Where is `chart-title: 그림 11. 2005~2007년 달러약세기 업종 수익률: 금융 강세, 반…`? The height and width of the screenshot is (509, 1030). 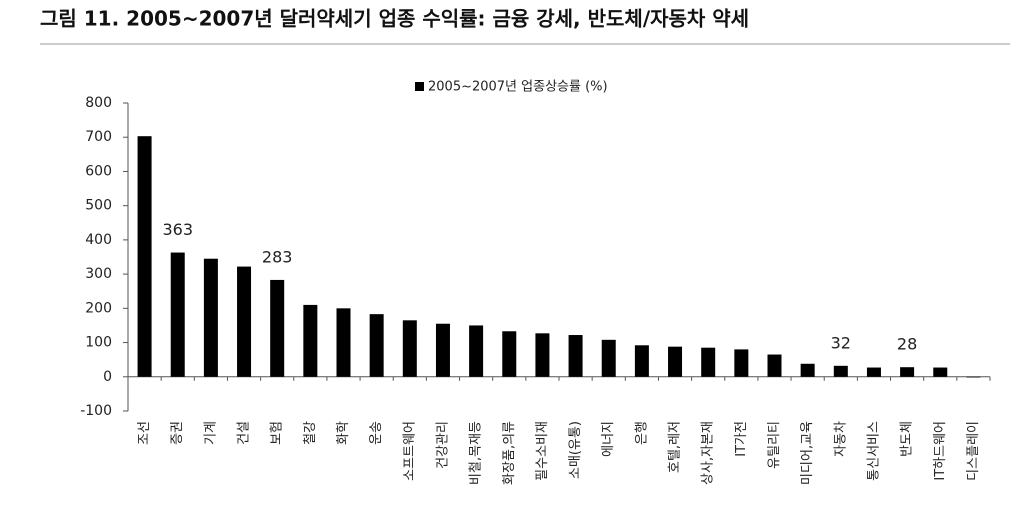
chart-title: 그림 11. 2005~2007년 달러약세기 업종 수익률: 금융 강세, 반… is located at coordinates (394, 19).